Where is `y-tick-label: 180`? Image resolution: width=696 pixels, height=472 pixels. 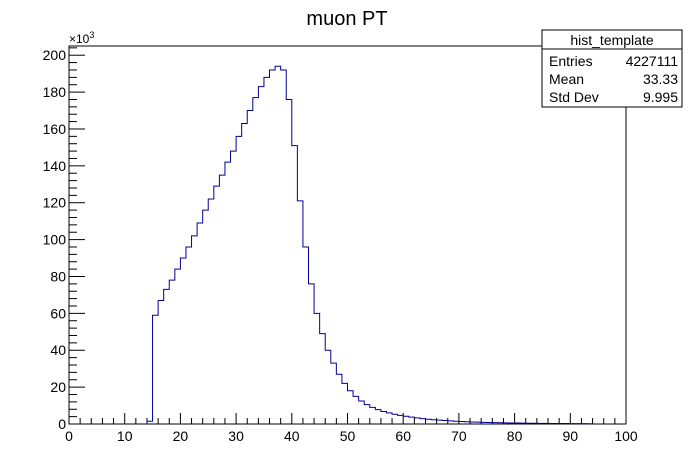
y-tick-label: 180 is located at coordinates (55, 92).